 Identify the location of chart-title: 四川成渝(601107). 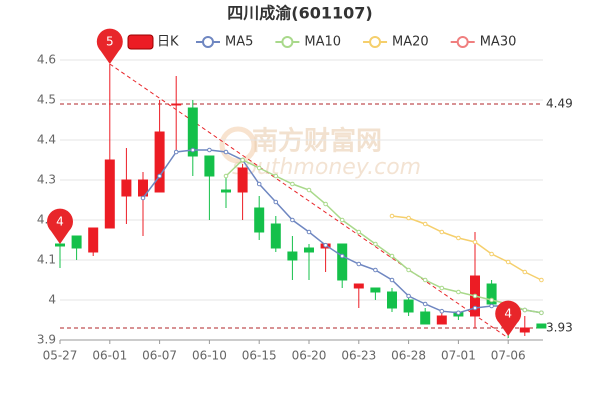
(299, 13).